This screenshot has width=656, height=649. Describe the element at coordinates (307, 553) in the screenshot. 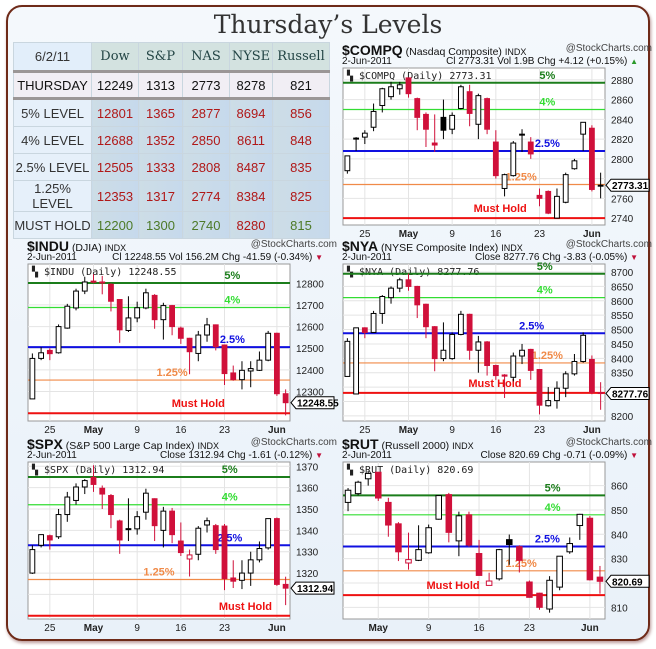

I see `y-tick-label: 1330` at that location.